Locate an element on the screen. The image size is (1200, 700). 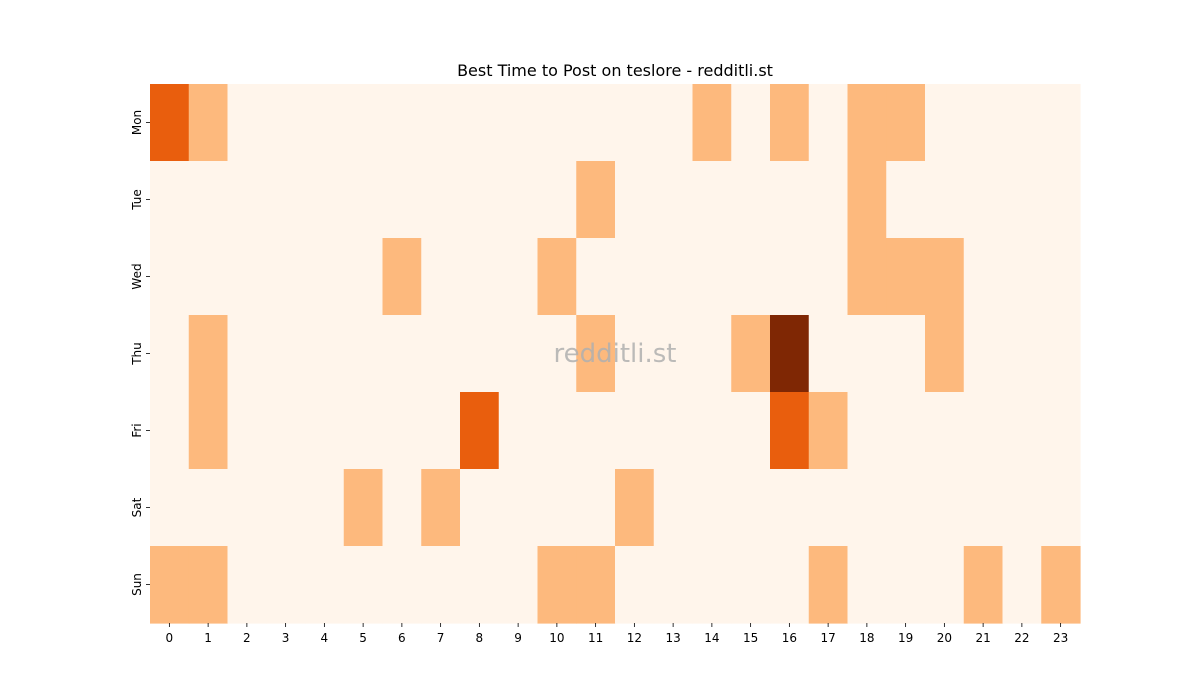
x-tick-label: 1 is located at coordinates (208, 638).